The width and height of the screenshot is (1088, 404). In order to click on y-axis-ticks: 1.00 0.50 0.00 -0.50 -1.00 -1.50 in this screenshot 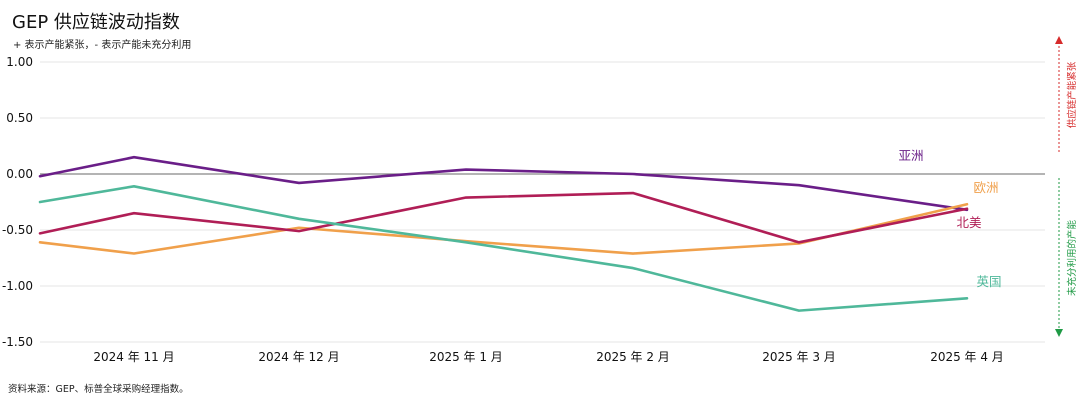, I will do `click(17, 202)`.